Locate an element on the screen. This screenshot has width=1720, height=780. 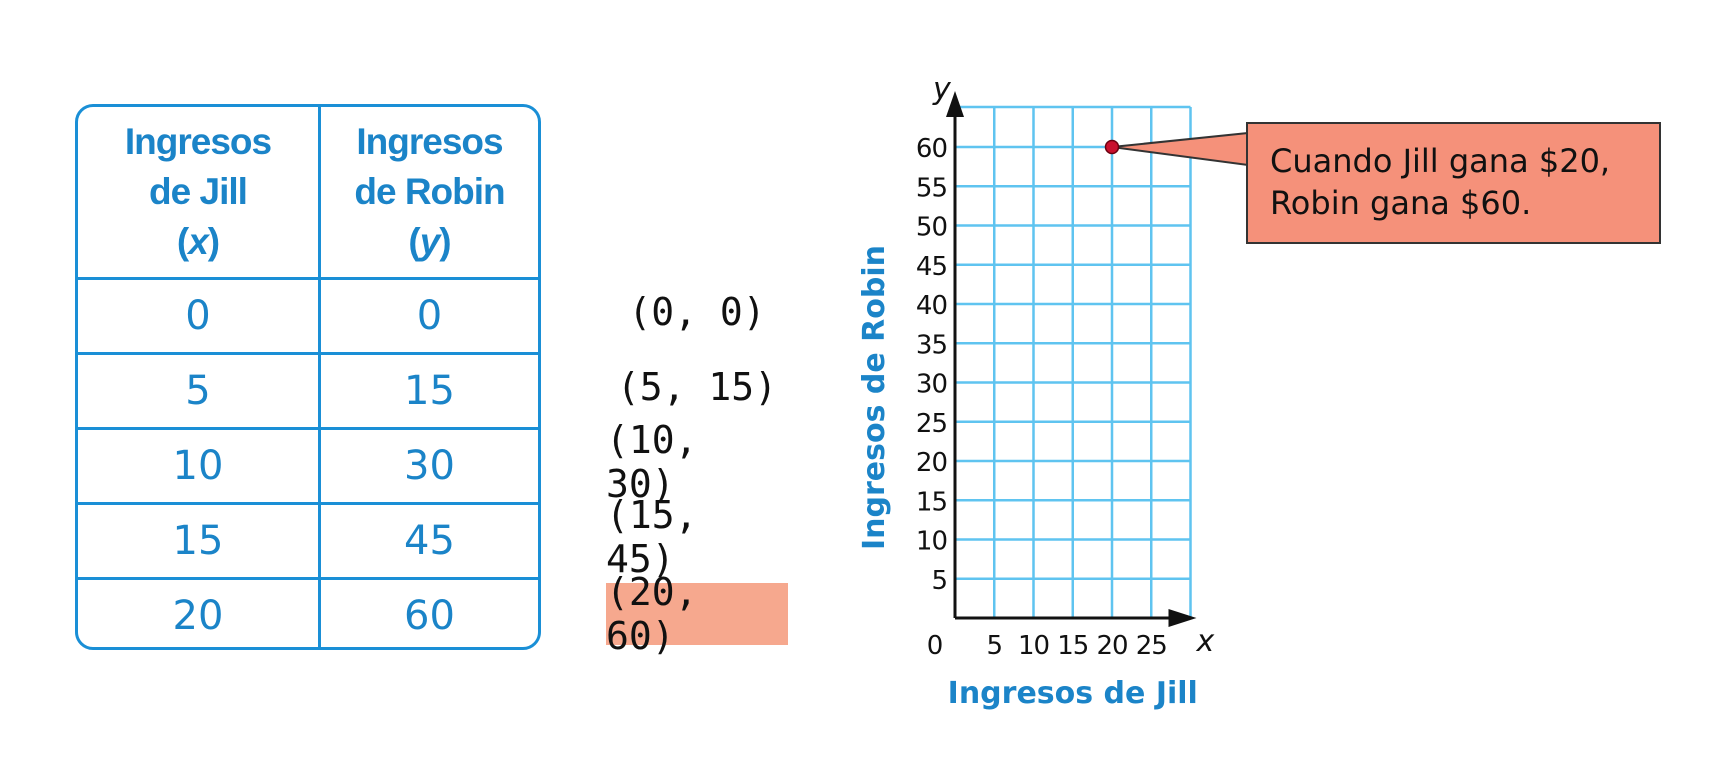
y-tick-label: 35 is located at coordinates (931, 345).